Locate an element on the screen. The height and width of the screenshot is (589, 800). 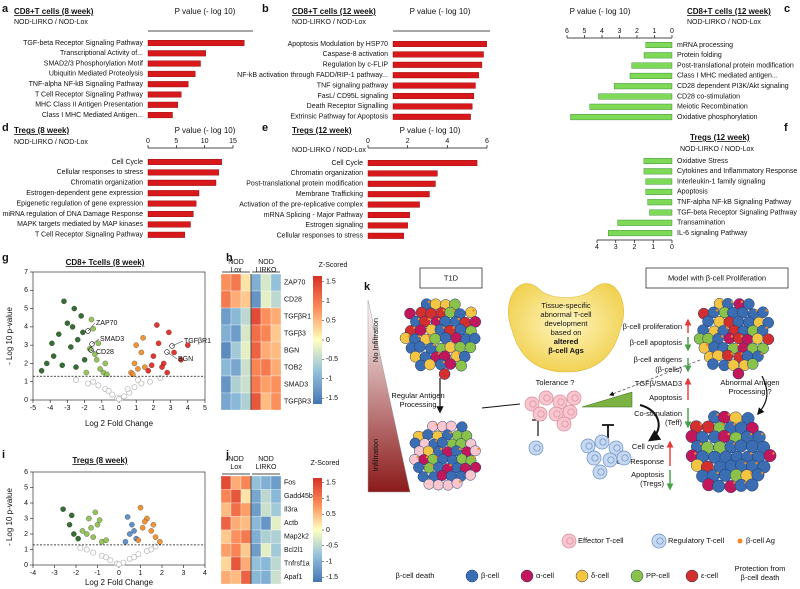
chart-title: Tregs (8 week) is located at coordinates (99, 460).